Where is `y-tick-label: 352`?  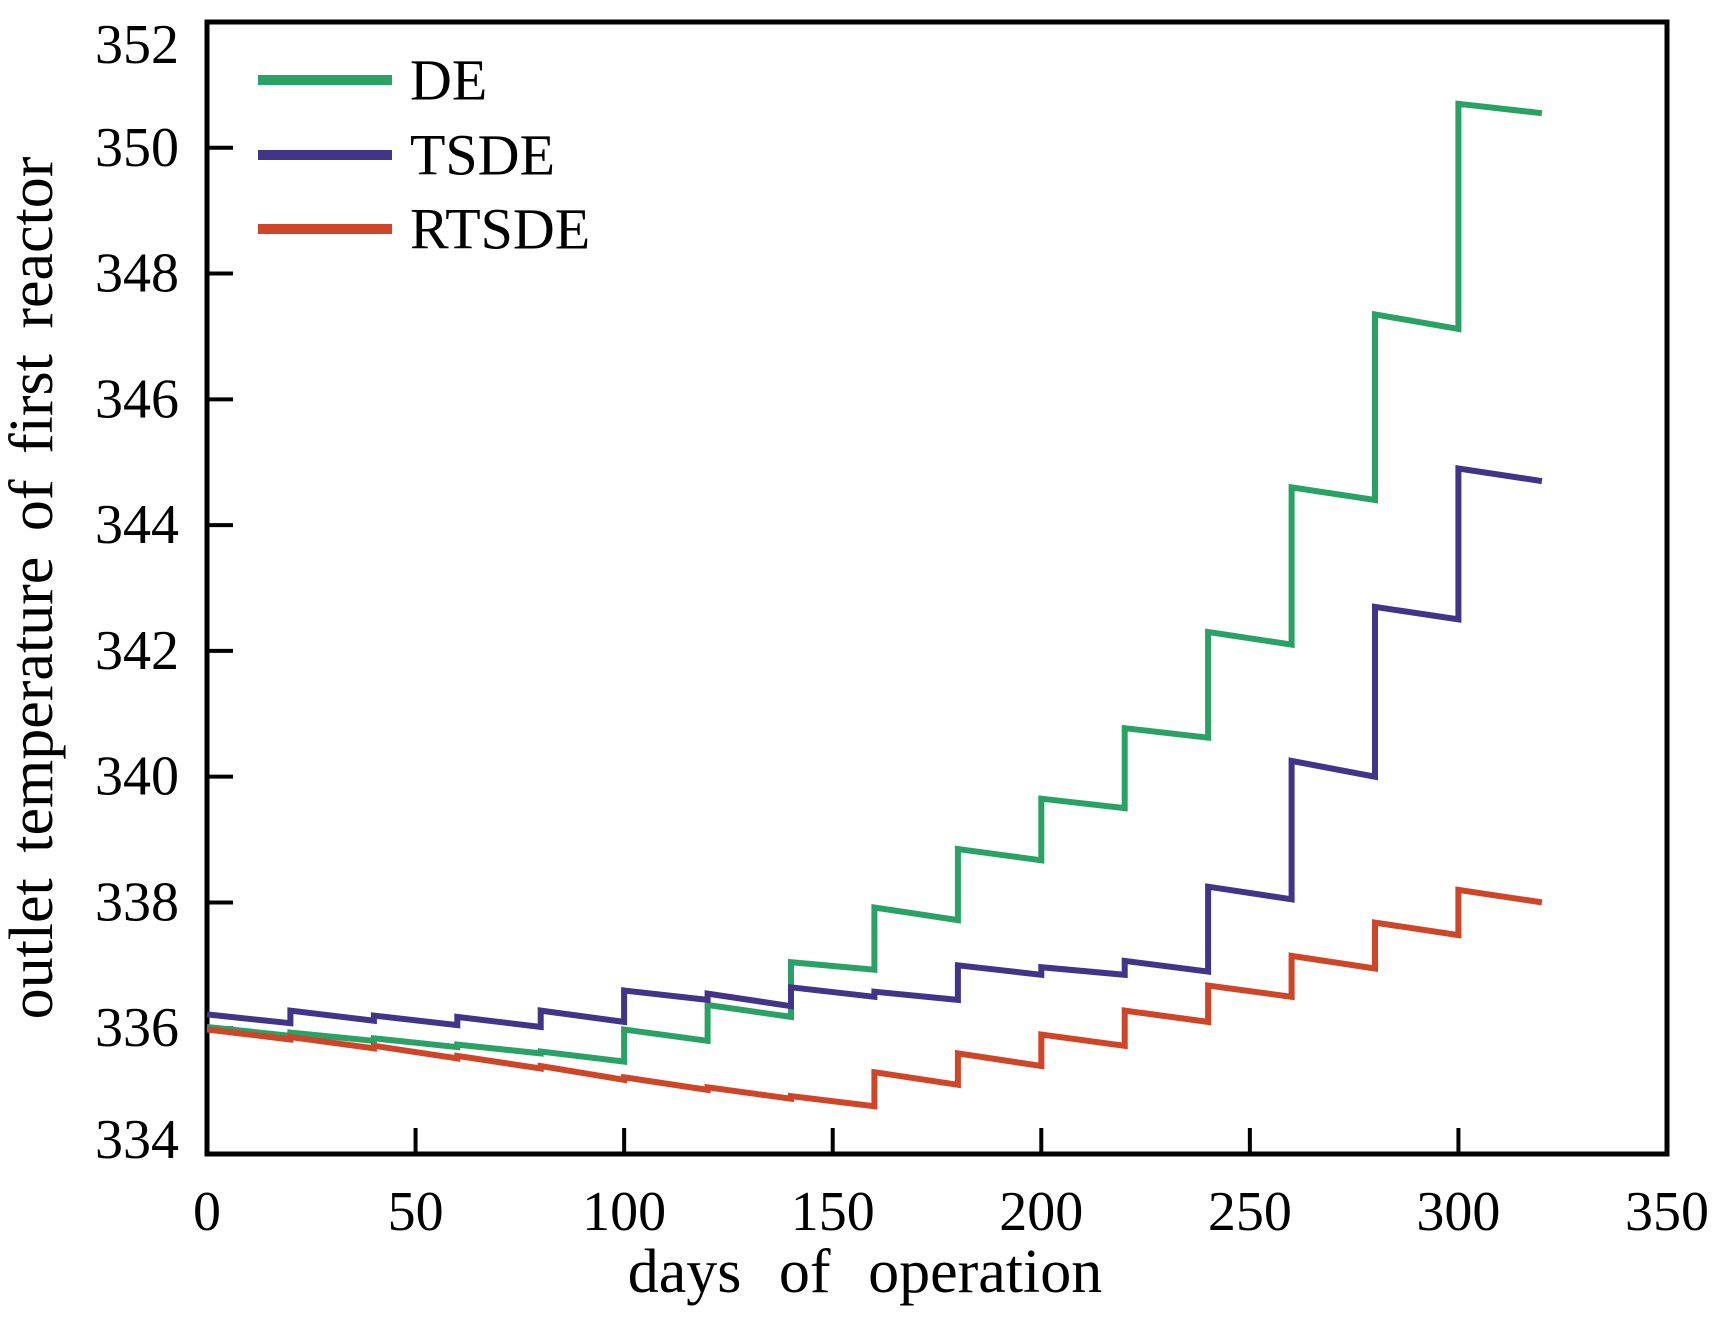 y-tick-label: 352 is located at coordinates (137, 45).